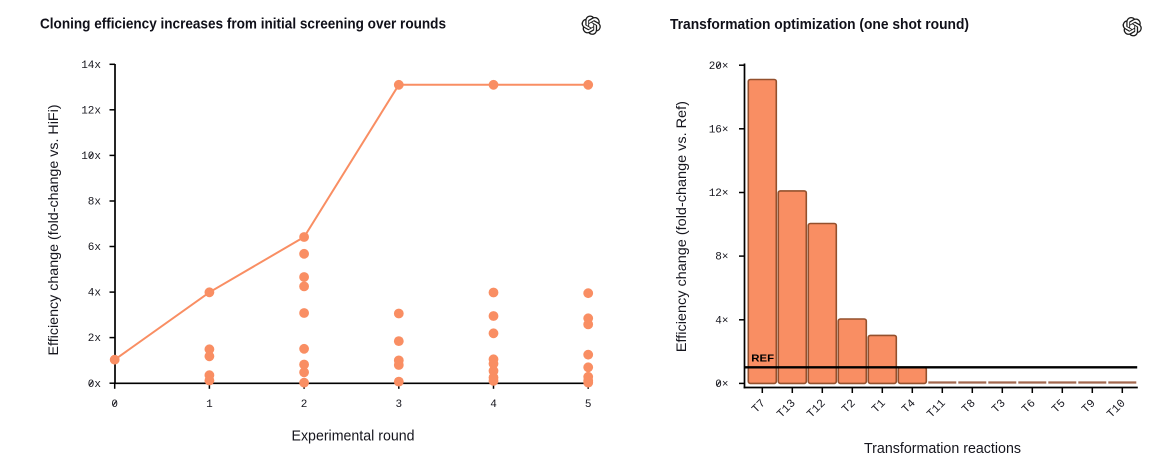 The image size is (1171, 463). Describe the element at coordinates (53, 230) in the screenshot. I see `svg-text:Efficiency change (fold-change: Efficiency change (fold-change vs. HiFi)` at that location.